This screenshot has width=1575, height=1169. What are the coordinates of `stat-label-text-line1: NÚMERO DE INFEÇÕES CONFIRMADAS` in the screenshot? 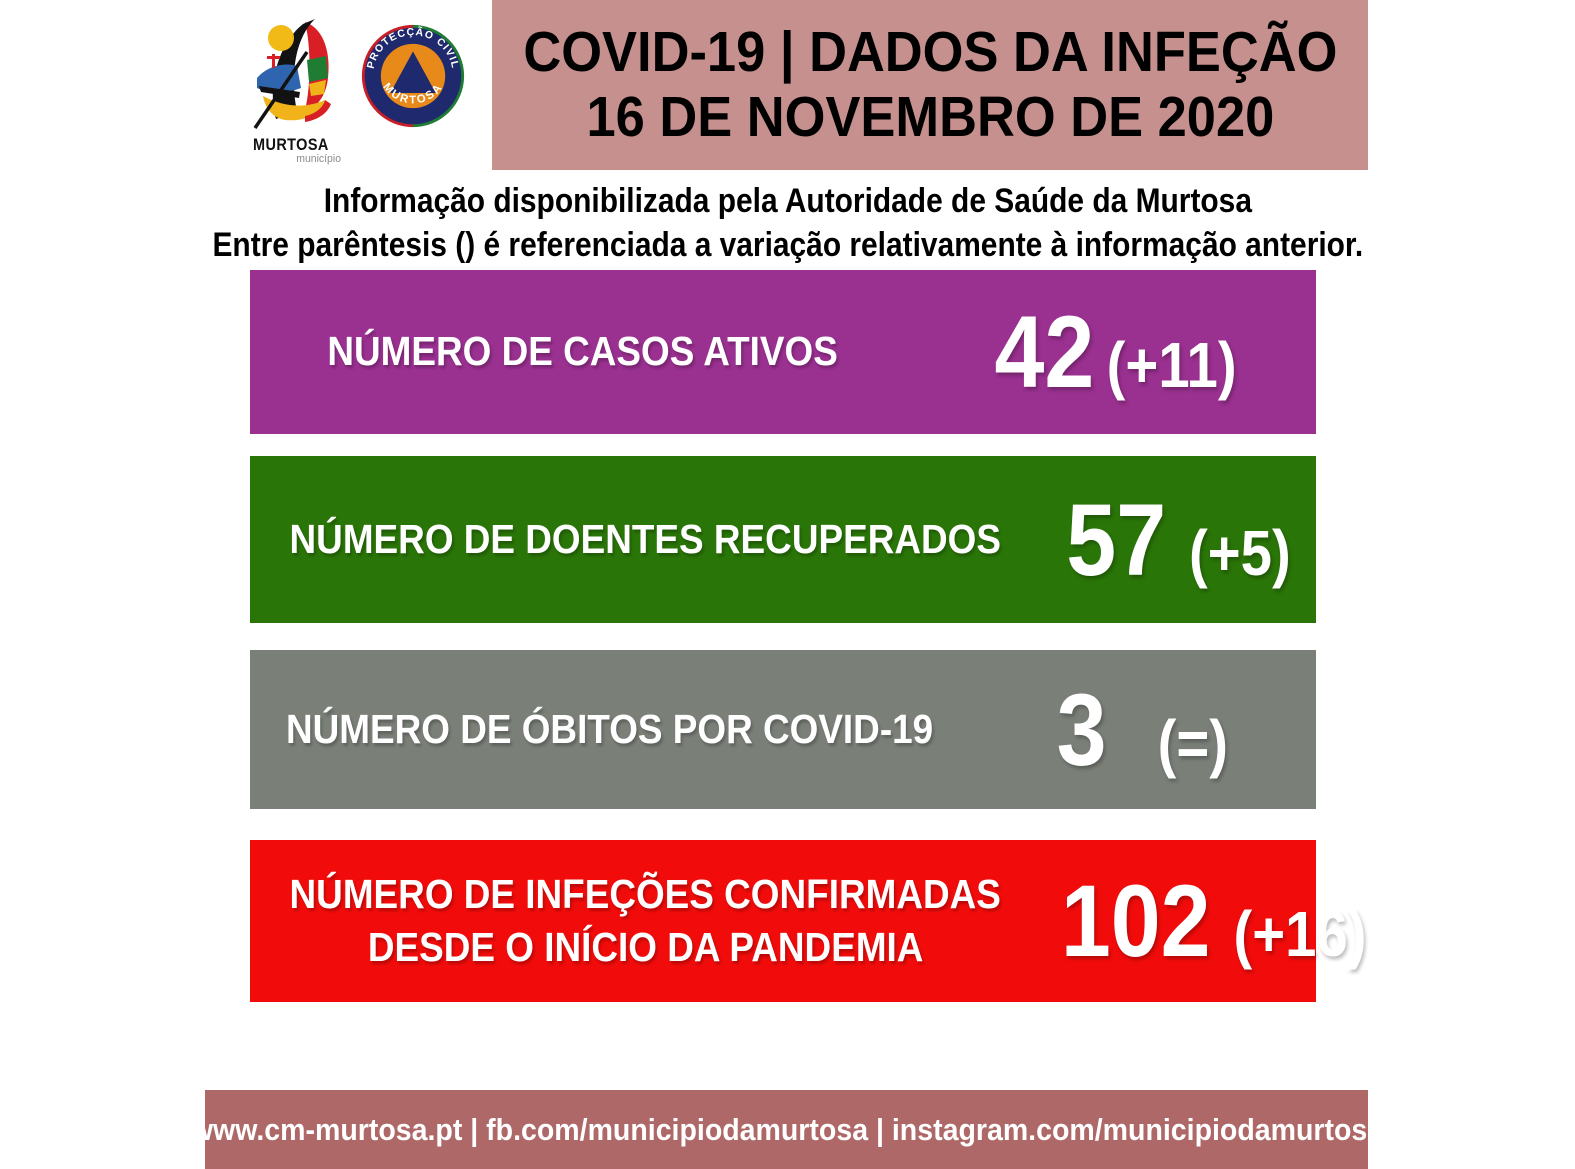 It's located at (645, 893).